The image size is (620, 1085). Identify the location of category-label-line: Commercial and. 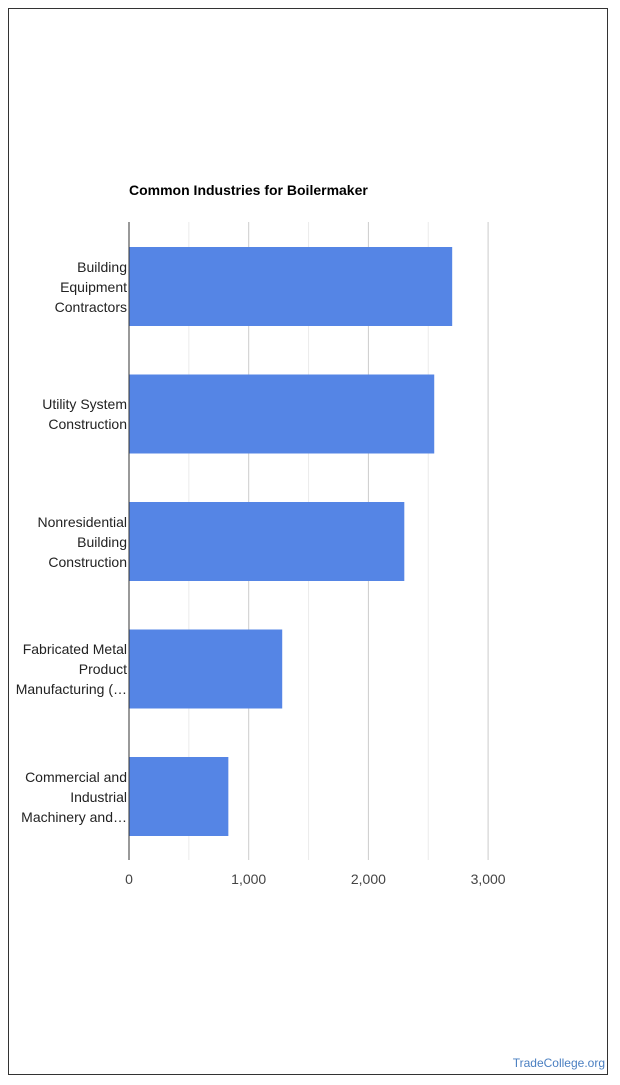
(76, 776).